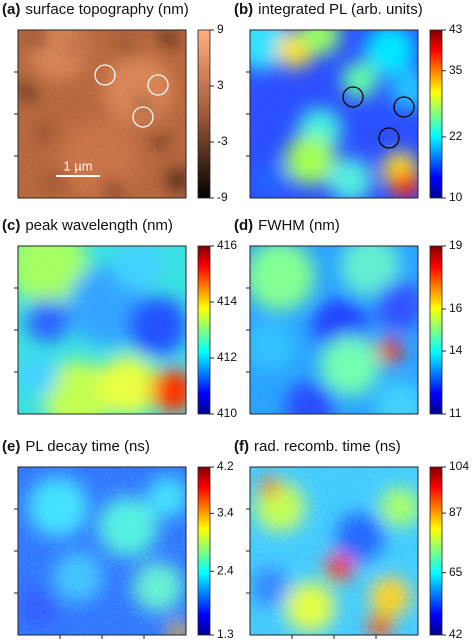  What do you see at coordinates (99, 225) in the screenshot?
I see `panel-title-text: peak wavelength (nm)` at bounding box center [99, 225].